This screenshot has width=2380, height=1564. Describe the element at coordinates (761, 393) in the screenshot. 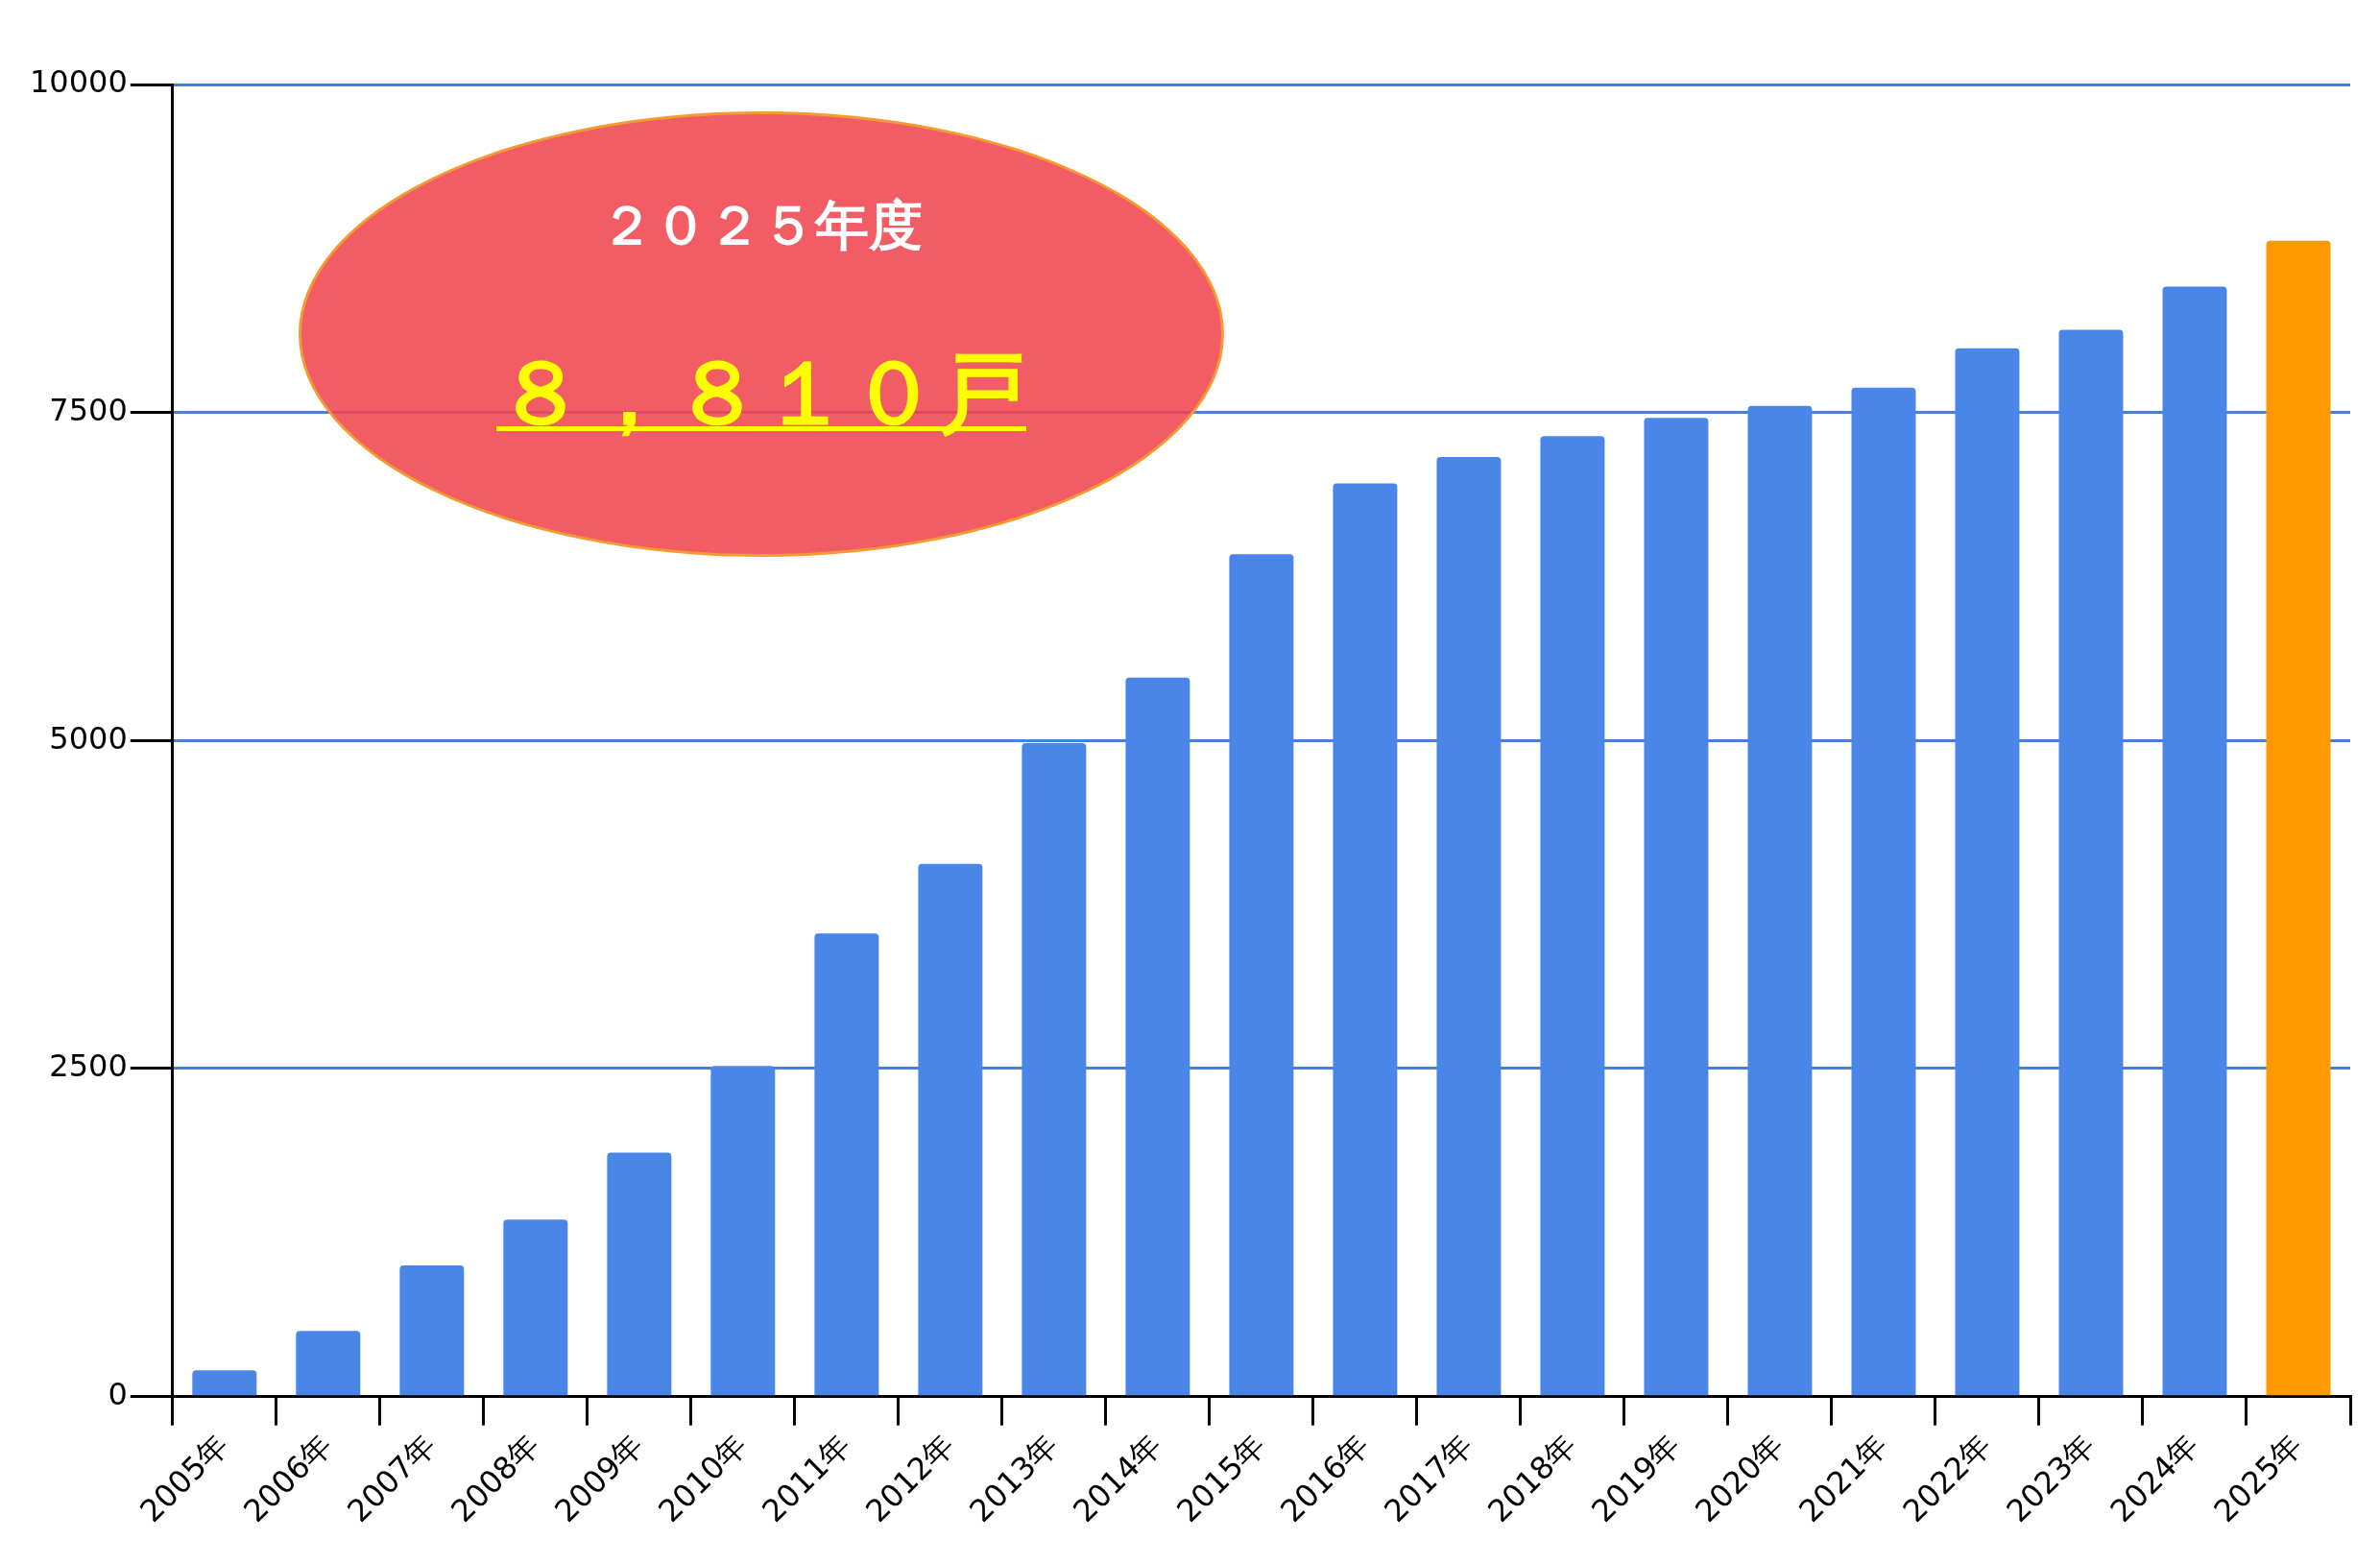

I see `annotation: ８，８１０戸` at that location.